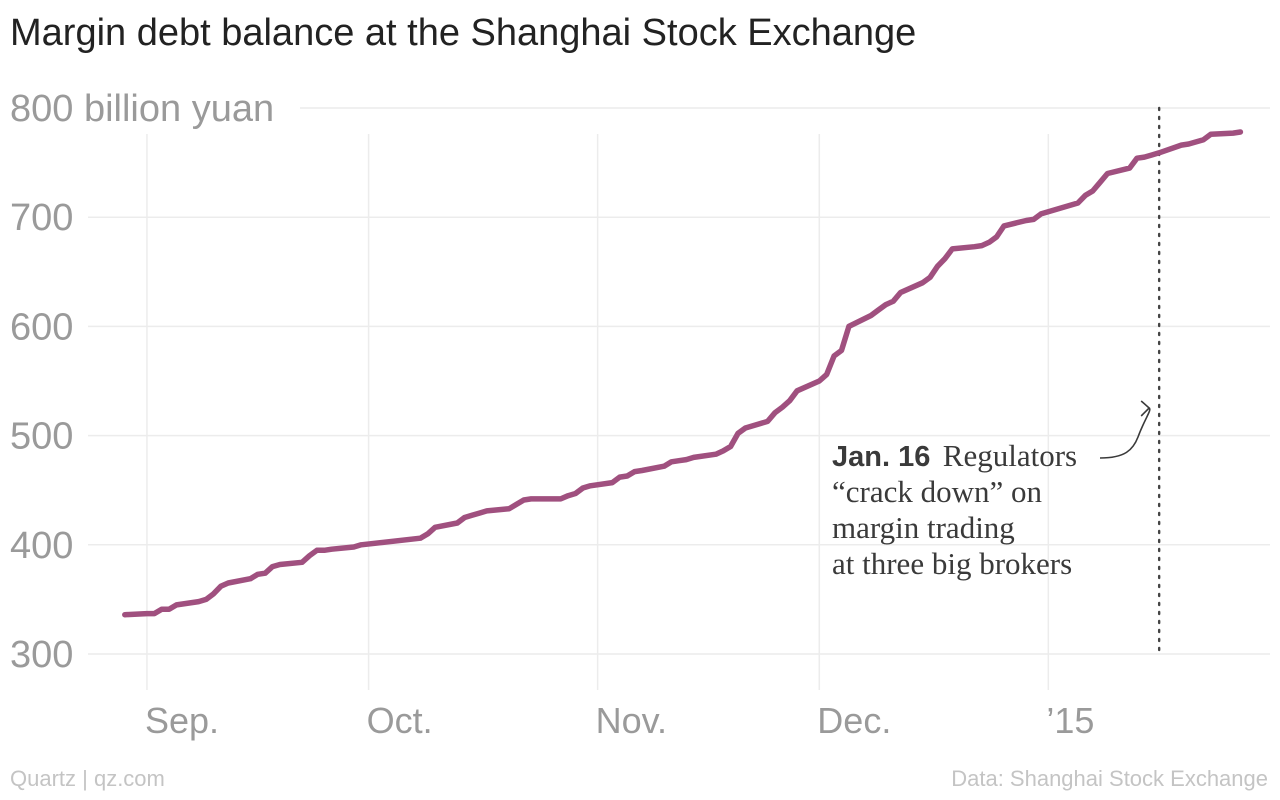 The image size is (1280, 800). What do you see at coordinates (41, 437) in the screenshot?
I see `y-tick-label: 500` at bounding box center [41, 437].